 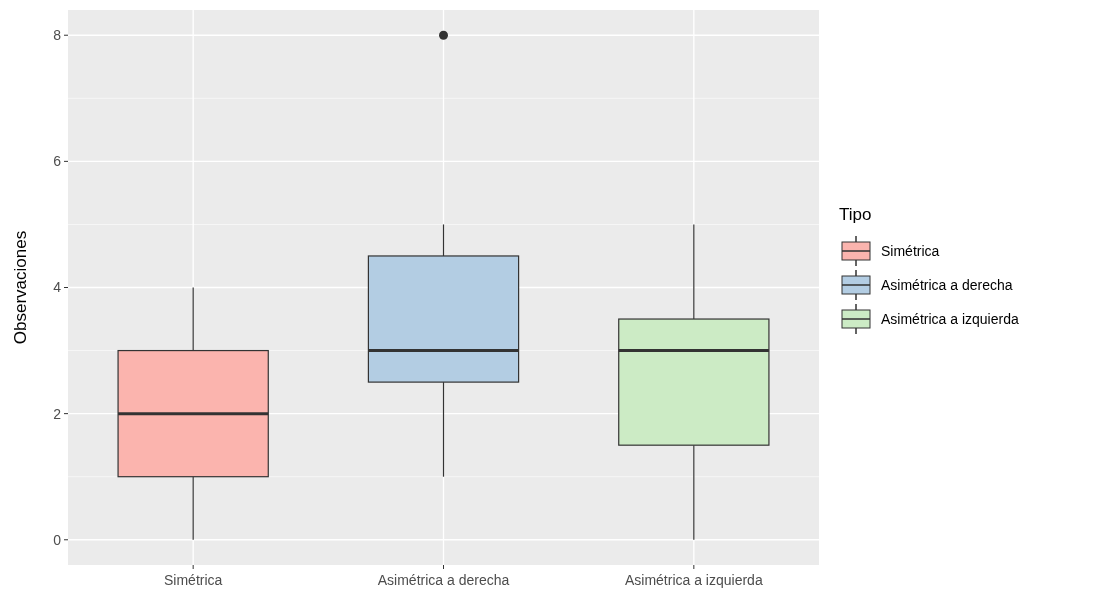 What do you see at coordinates (947, 284) in the screenshot?
I see `legend-label: Asimétrica a derecha` at bounding box center [947, 284].